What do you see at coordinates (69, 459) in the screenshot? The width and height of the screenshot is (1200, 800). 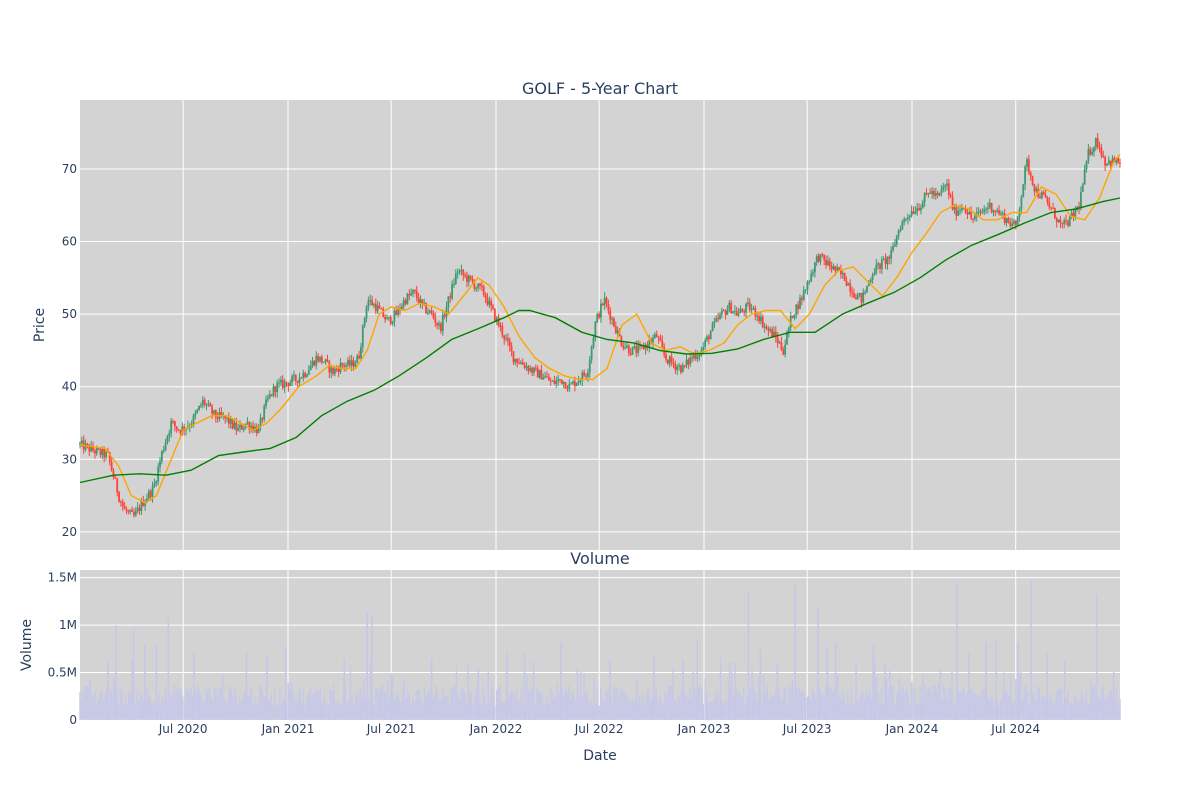 I see `price-y-tick-30: 30` at bounding box center [69, 459].